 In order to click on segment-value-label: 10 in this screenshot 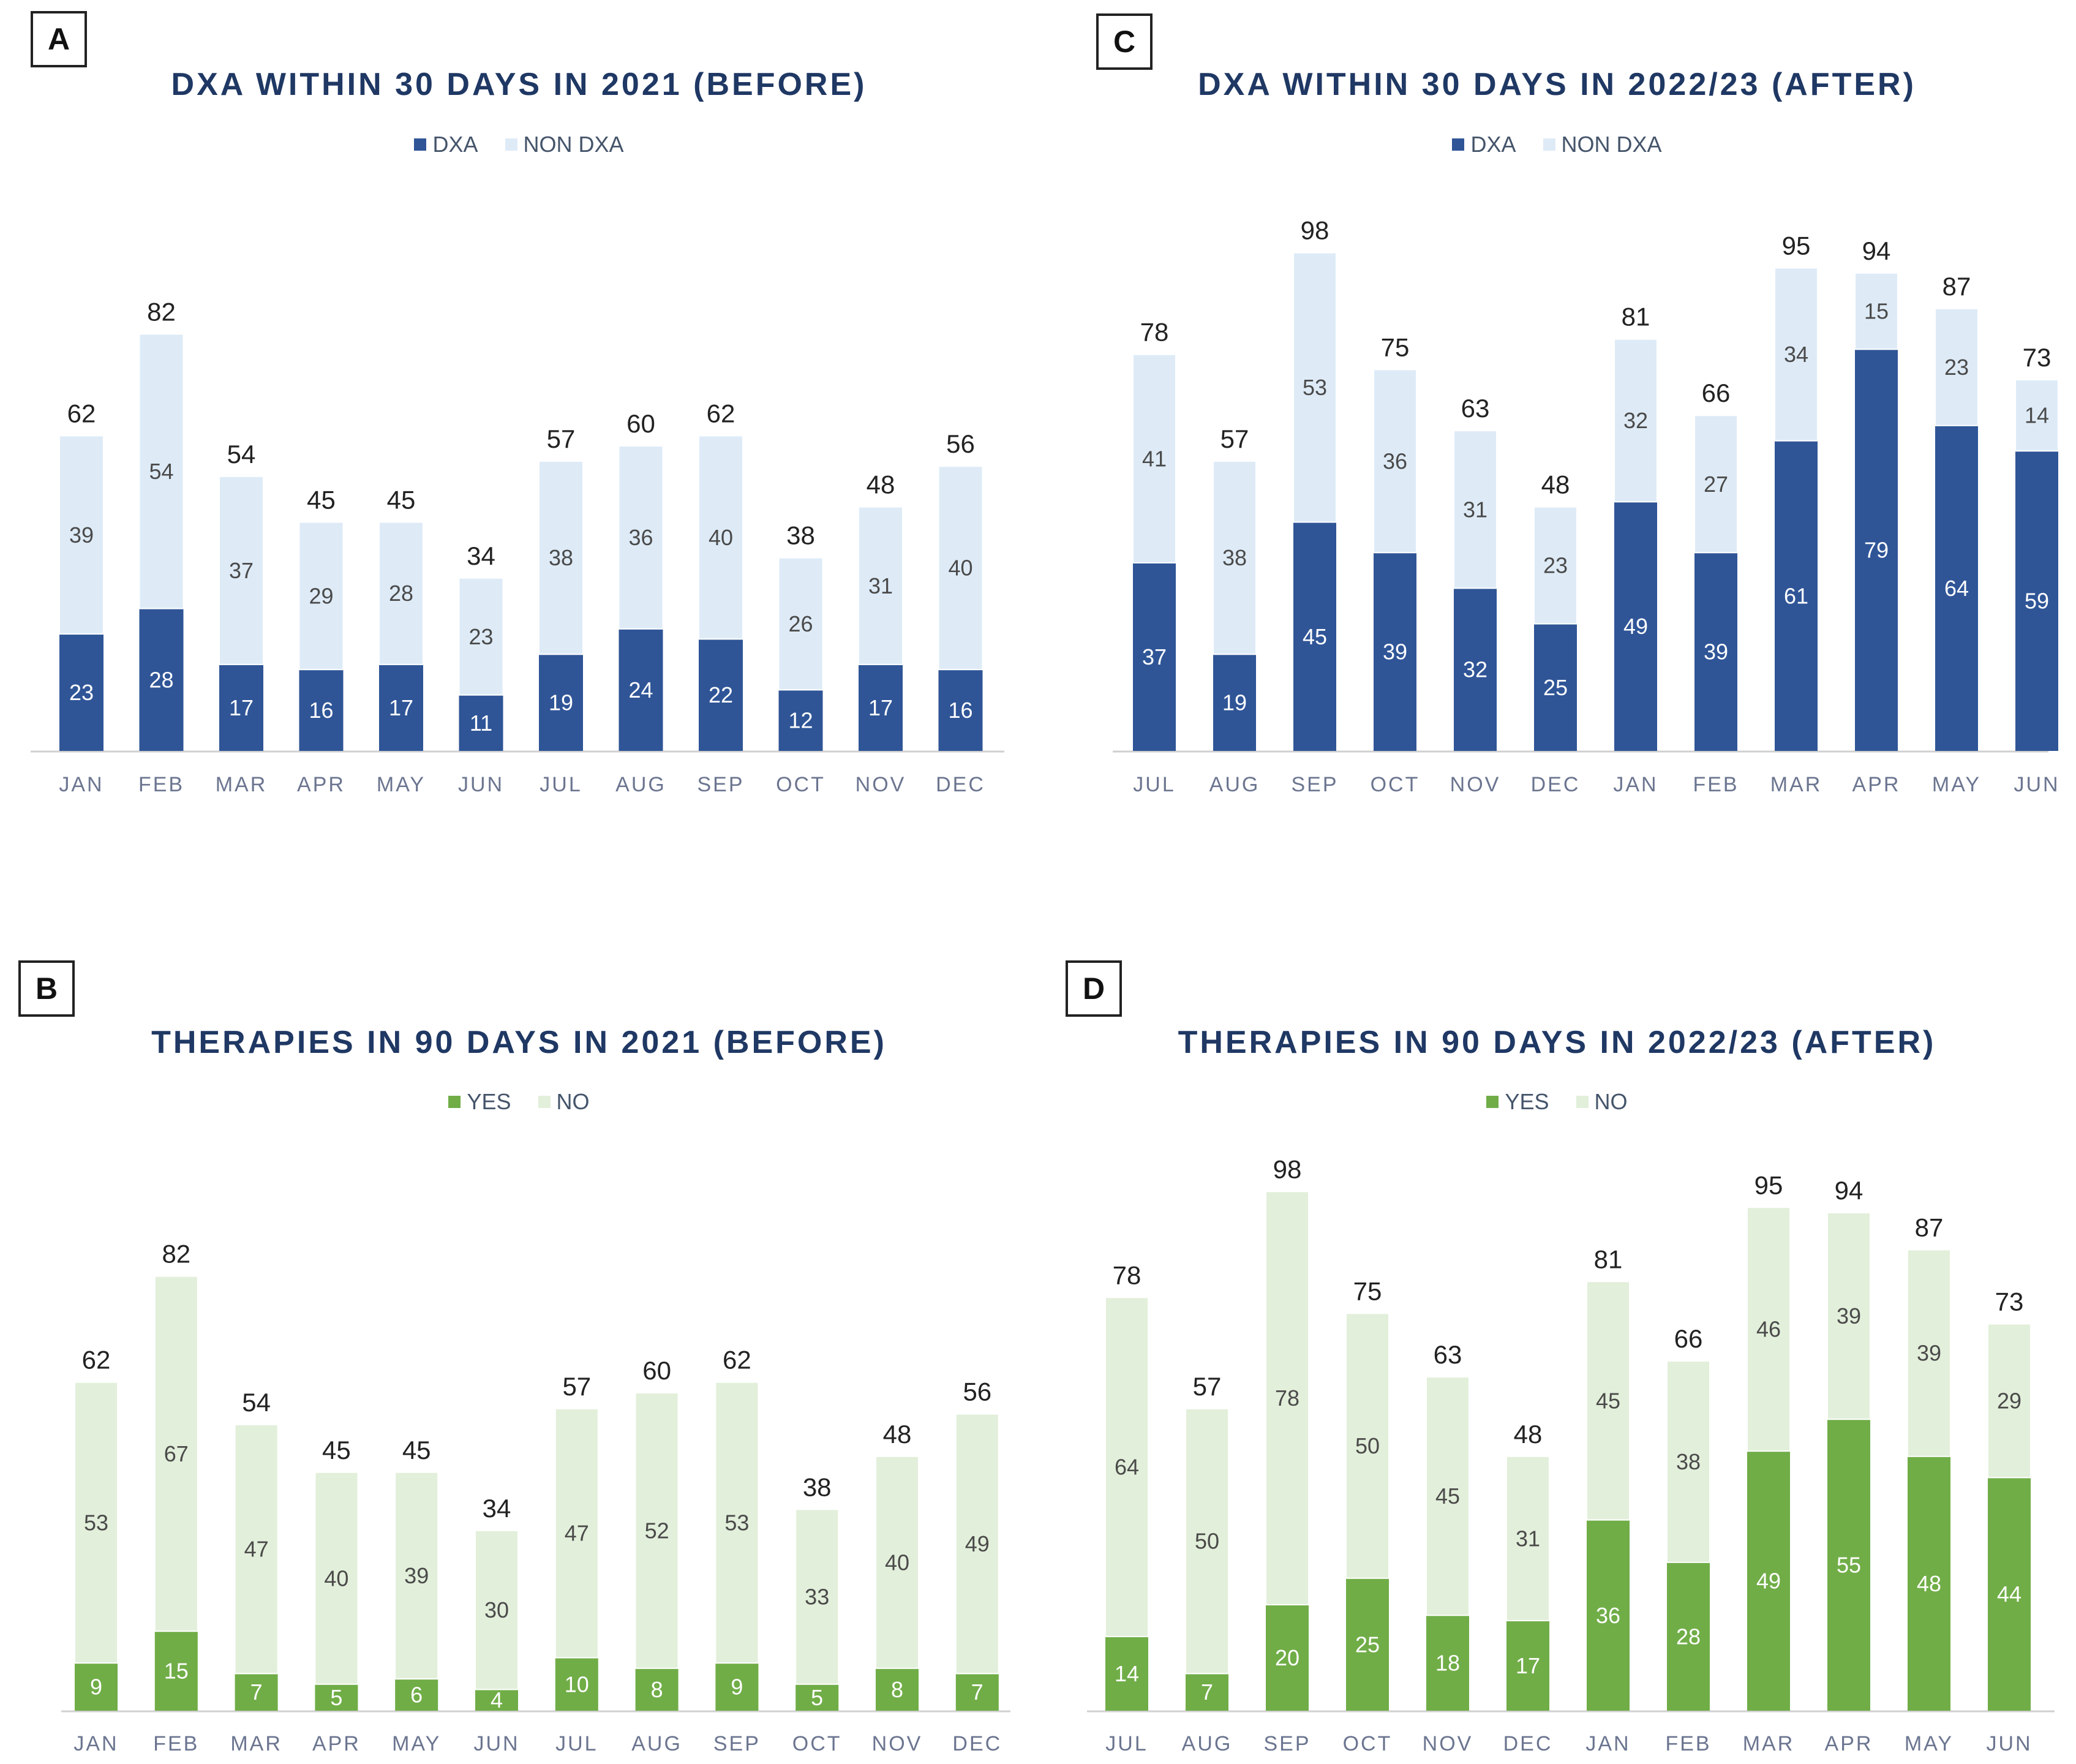, I will do `click(577, 1684)`.